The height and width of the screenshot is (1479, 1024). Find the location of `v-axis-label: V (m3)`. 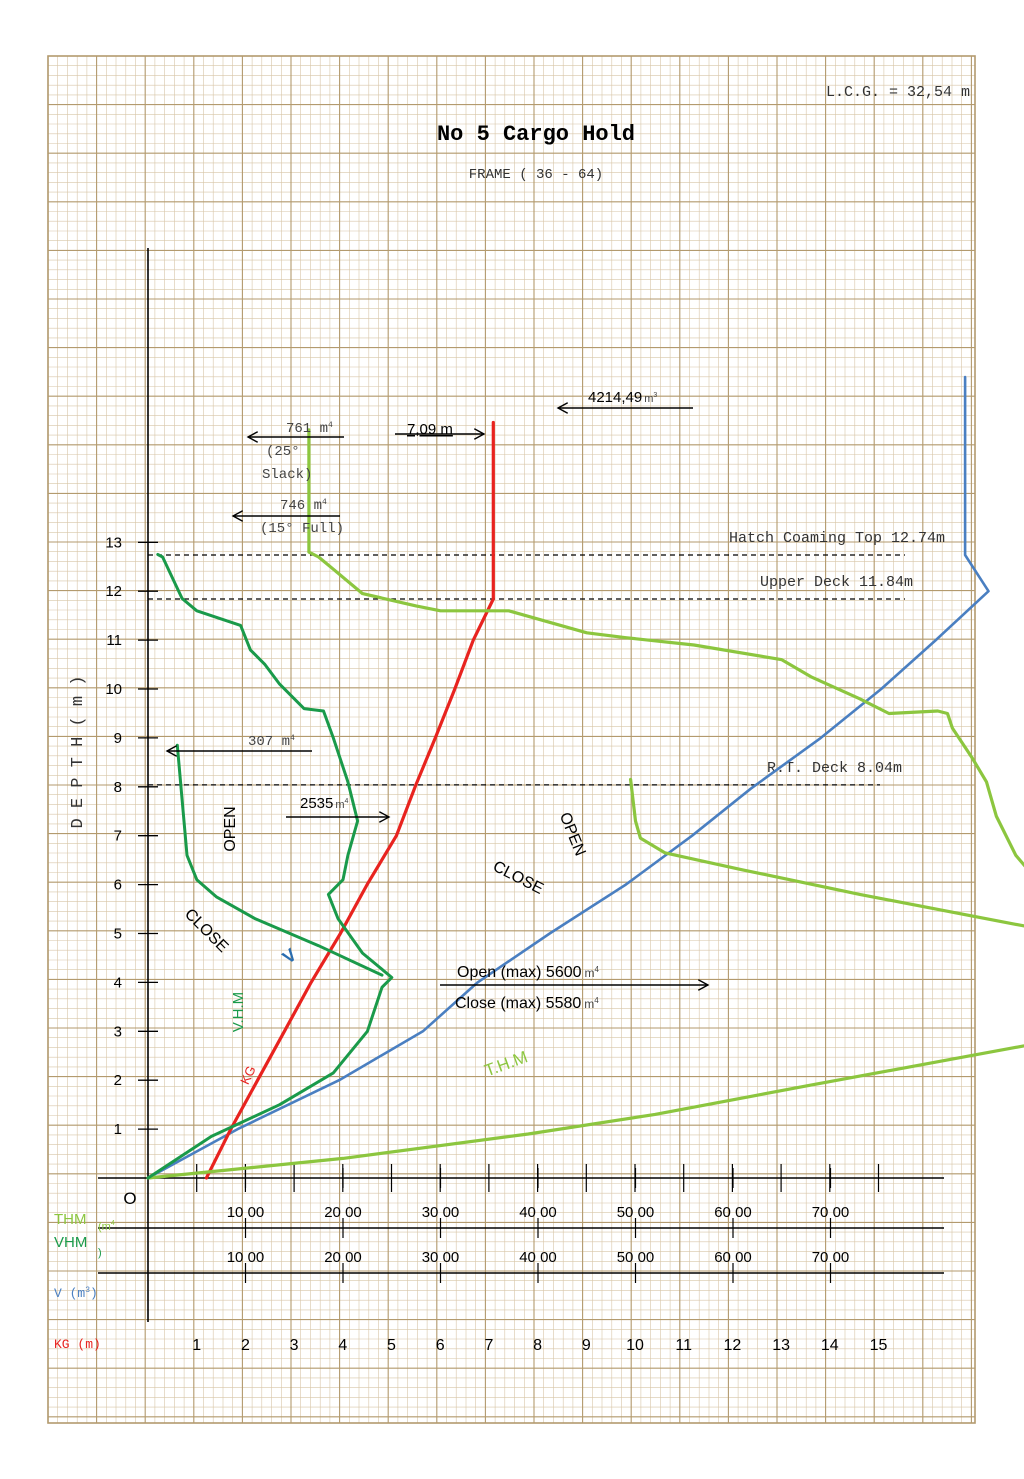

v-axis-label: V (m3) is located at coordinates (76, 1293).